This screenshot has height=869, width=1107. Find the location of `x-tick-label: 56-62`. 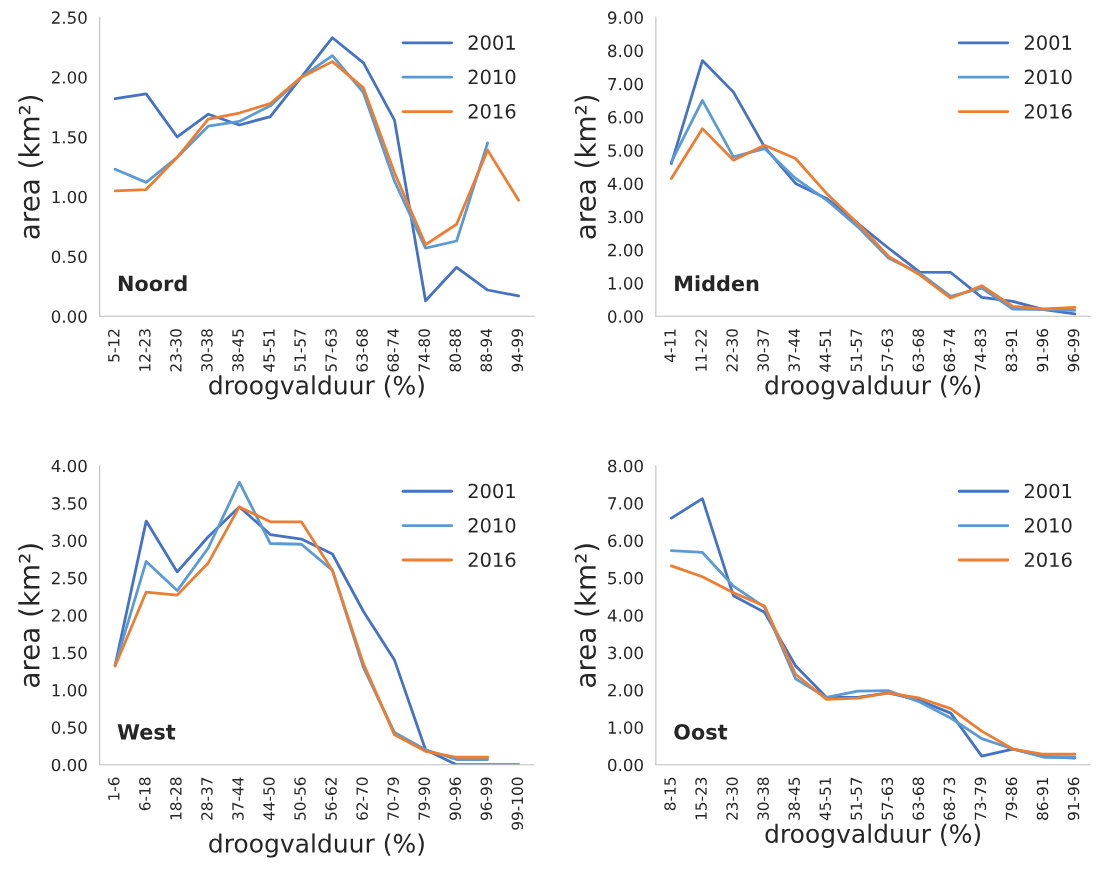

x-tick-label: 56-62 is located at coordinates (331, 799).